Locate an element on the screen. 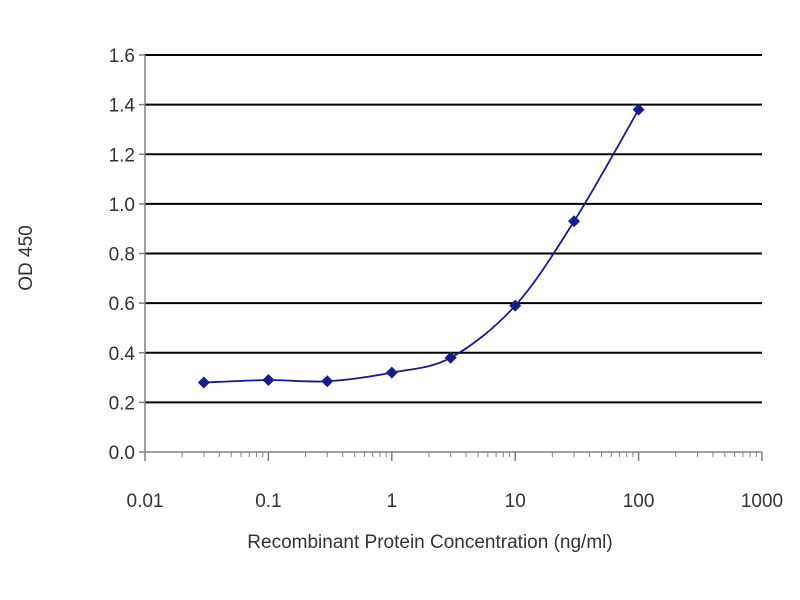 This screenshot has height=600, width=800. x-tick-labels: 0.01 0.1 1 10 100 1000 is located at coordinates (455, 501).